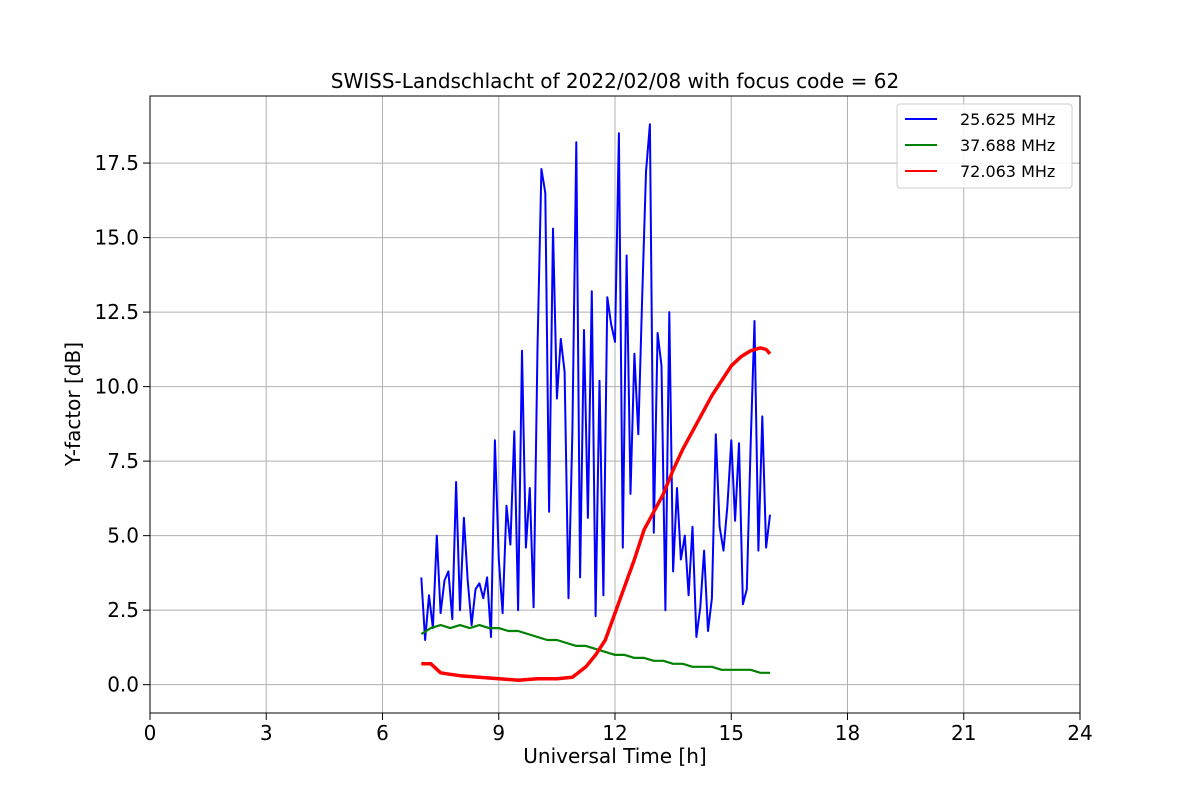  Describe the element at coordinates (266, 733) in the screenshot. I see `x-tick-label: 3` at that location.